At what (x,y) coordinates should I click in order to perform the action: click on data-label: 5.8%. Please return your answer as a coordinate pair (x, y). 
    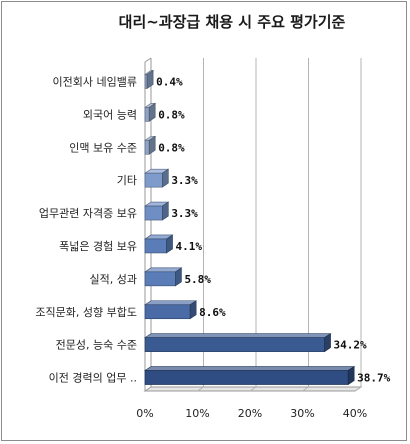
    Looking at the image, I should click on (197, 279).